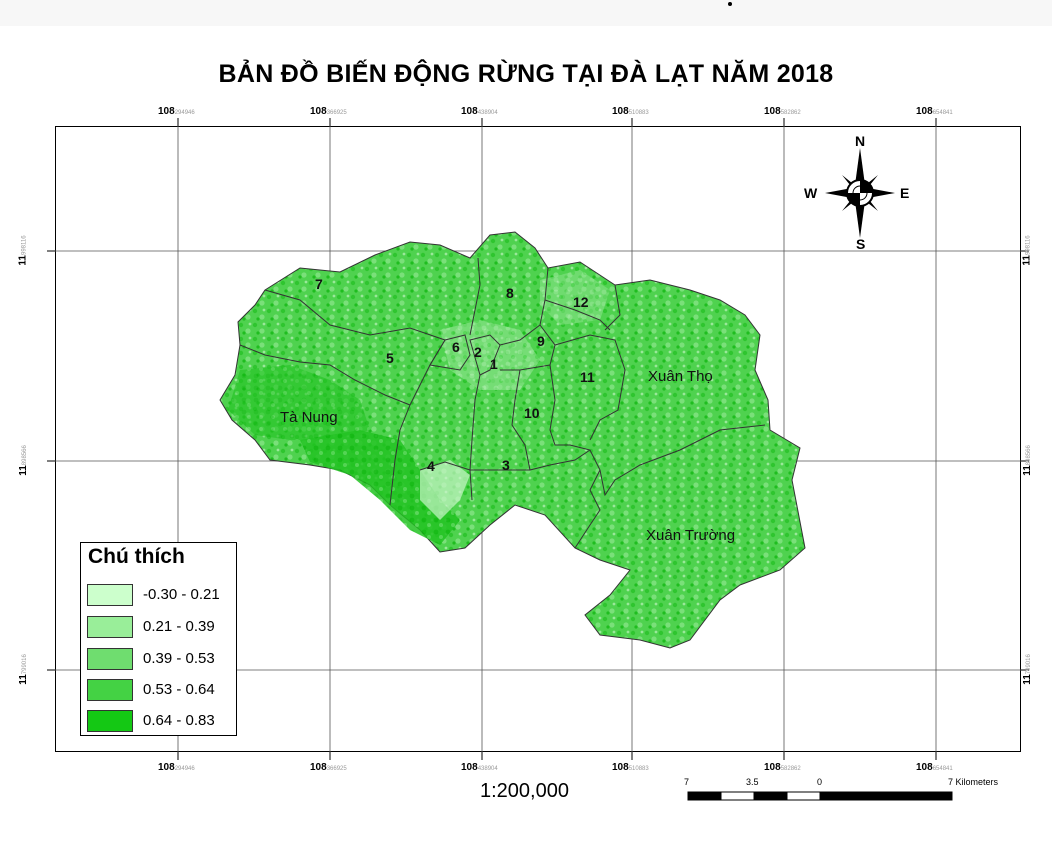  Describe the element at coordinates (319, 284) in the screenshot. I see `label-r7: 7` at that location.